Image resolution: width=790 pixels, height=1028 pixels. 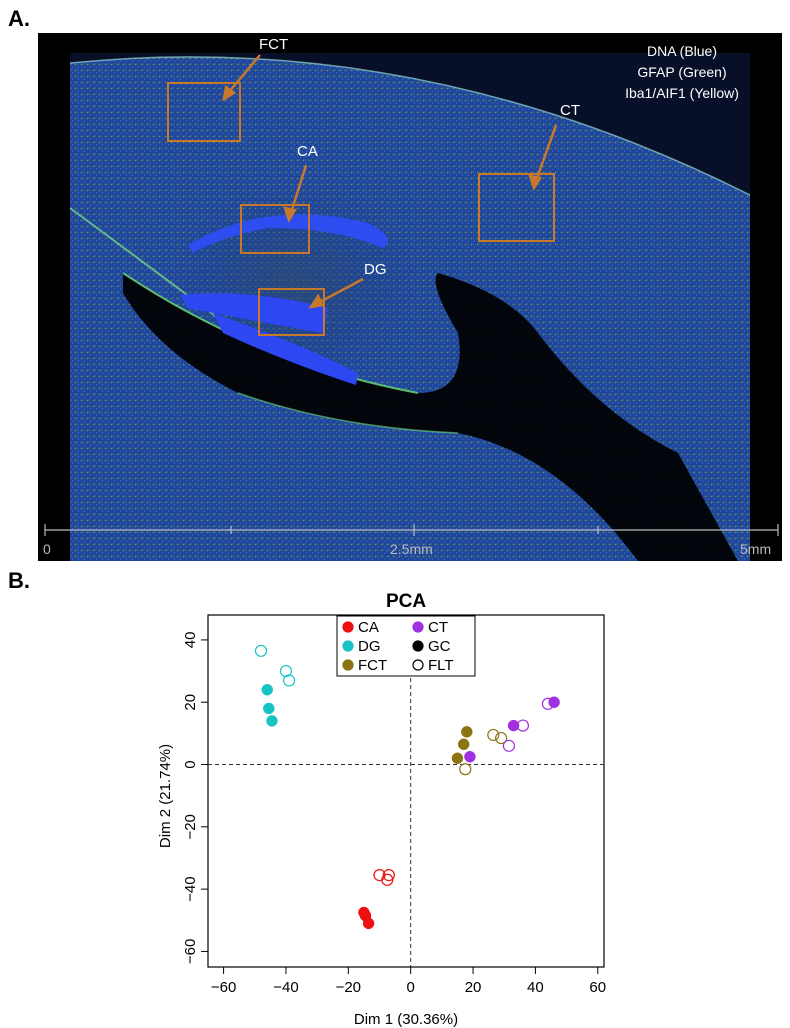 What do you see at coordinates (244, 74) in the screenshot?
I see `arrow-fct` at bounding box center [244, 74].